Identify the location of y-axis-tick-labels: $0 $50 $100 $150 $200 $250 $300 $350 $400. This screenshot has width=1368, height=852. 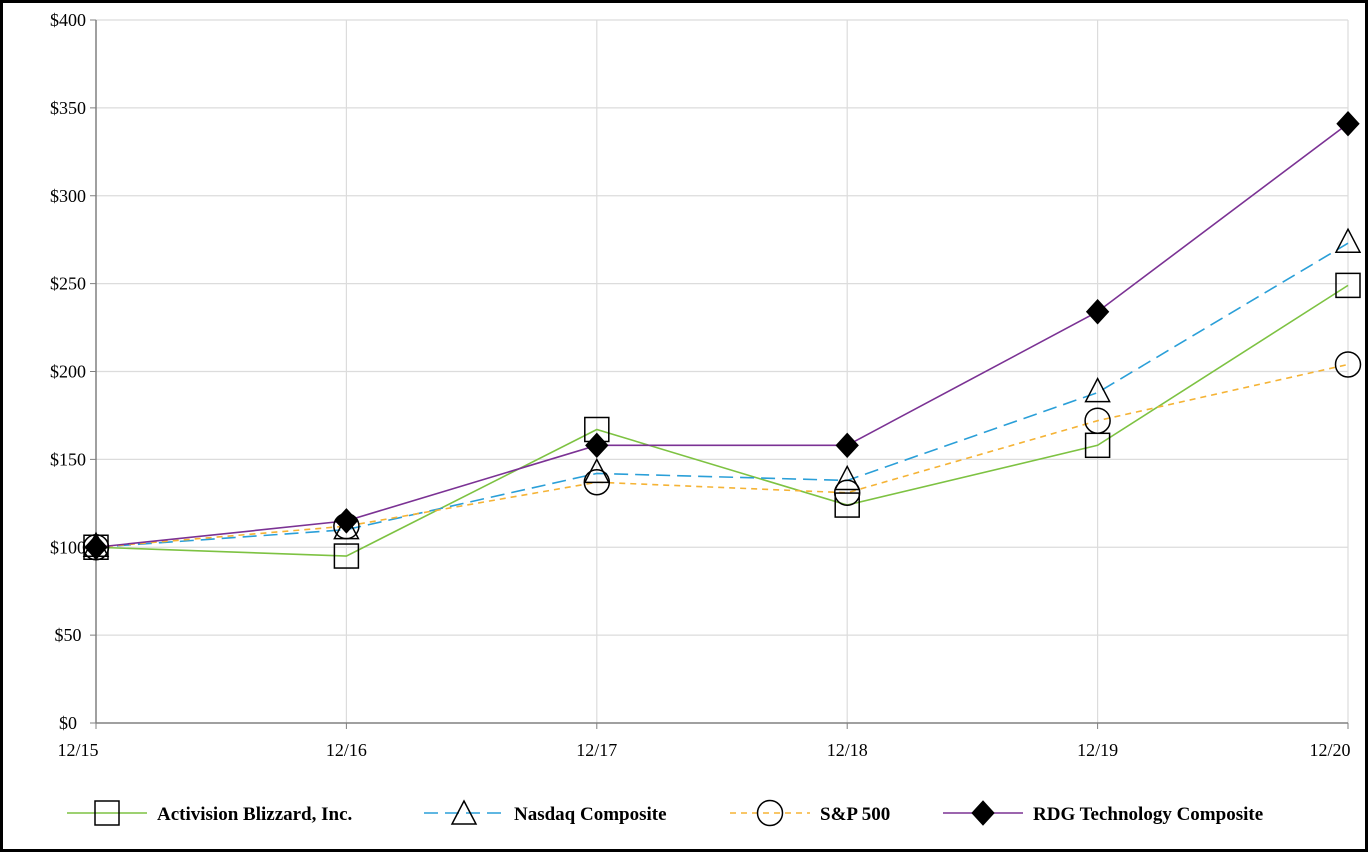
(68, 371).